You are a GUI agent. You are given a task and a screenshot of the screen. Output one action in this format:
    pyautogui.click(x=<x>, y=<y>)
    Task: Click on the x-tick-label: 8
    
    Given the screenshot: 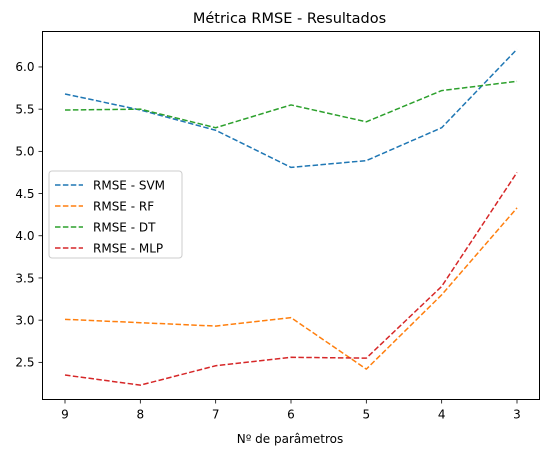 What is the action you would take?
    pyautogui.click(x=141, y=415)
    